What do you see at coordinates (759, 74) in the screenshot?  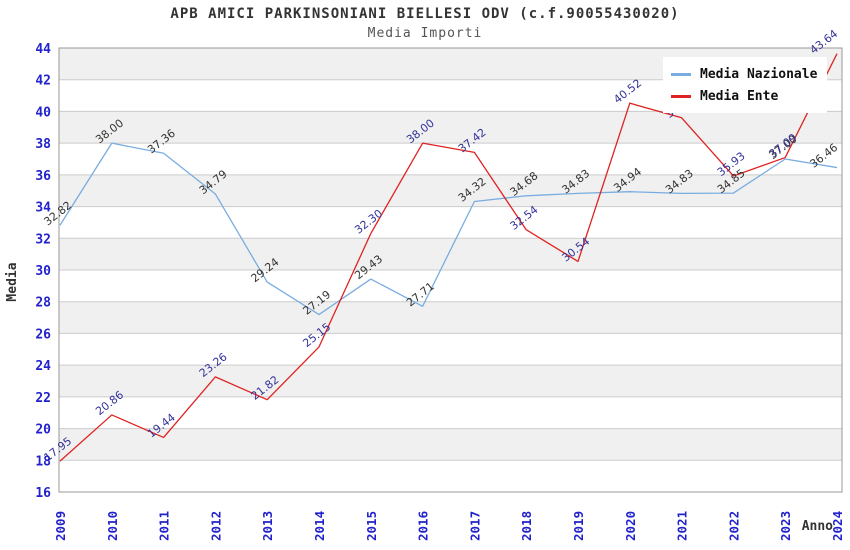 I see `legend-label-media-nazionale: Media Nazionale` at bounding box center [759, 74].